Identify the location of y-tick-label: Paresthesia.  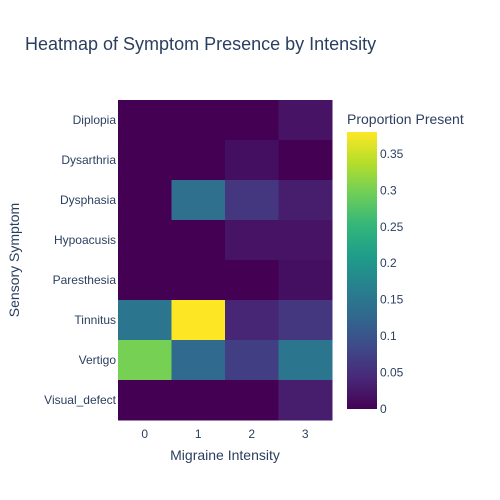
(85, 280).